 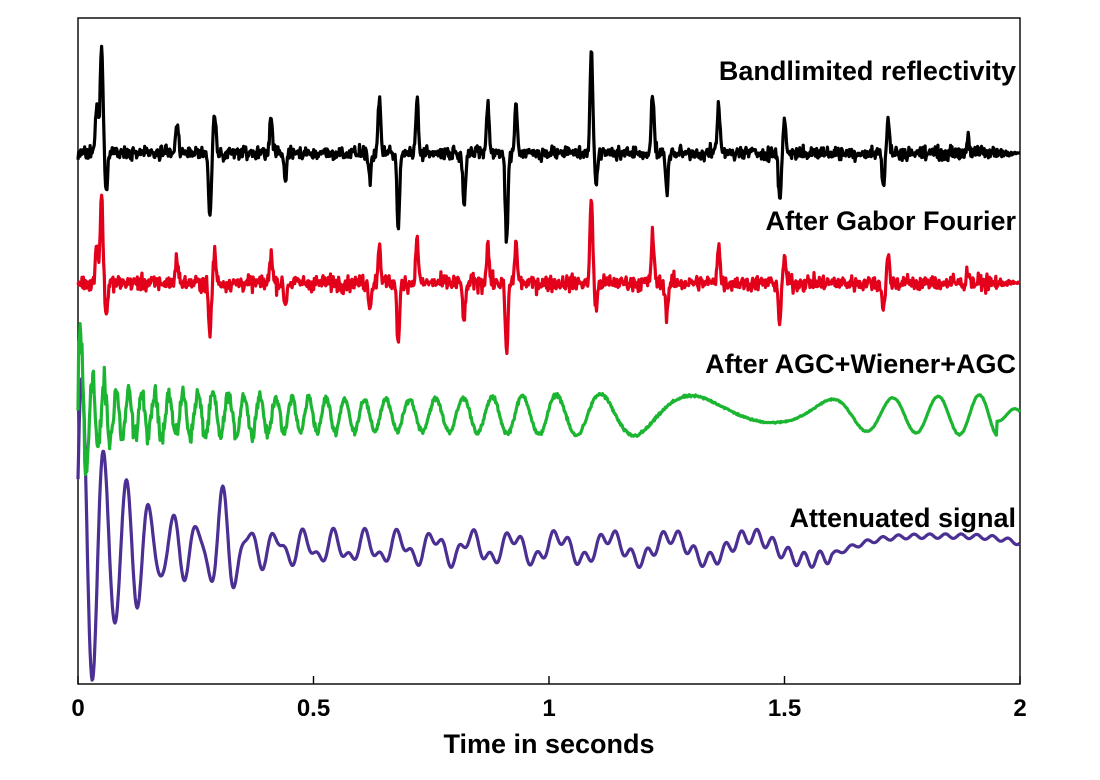 I want to click on x-axis: 0 0.5 1 1.5 2, so click(x=549, y=699).